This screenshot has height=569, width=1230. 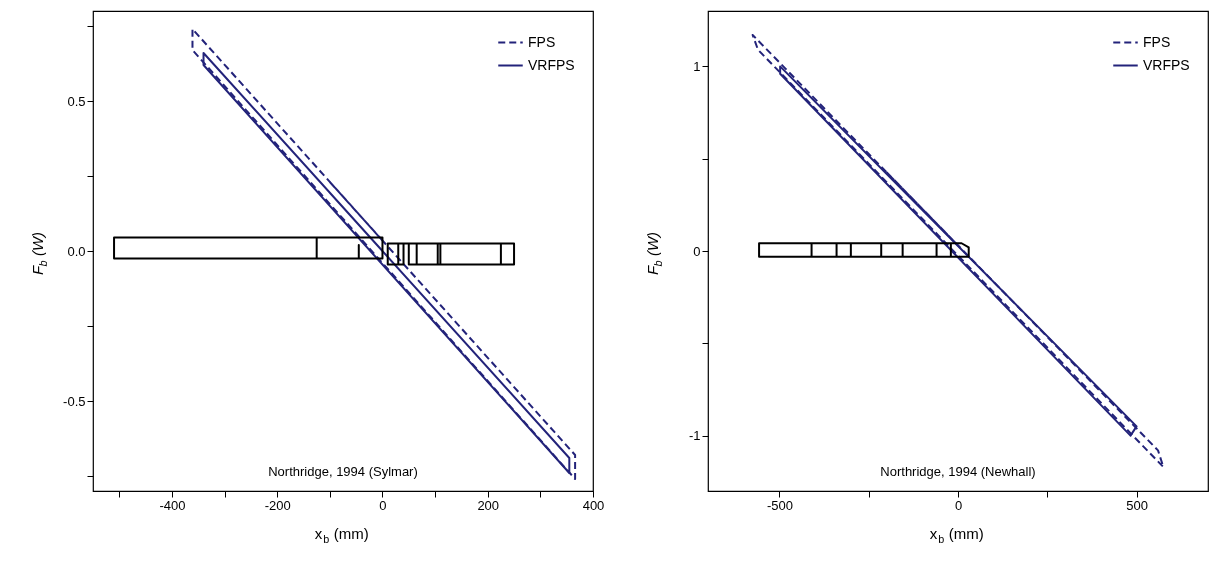 What do you see at coordinates (76, 101) in the screenshot?
I see `y-tick-label: 0.5` at bounding box center [76, 101].